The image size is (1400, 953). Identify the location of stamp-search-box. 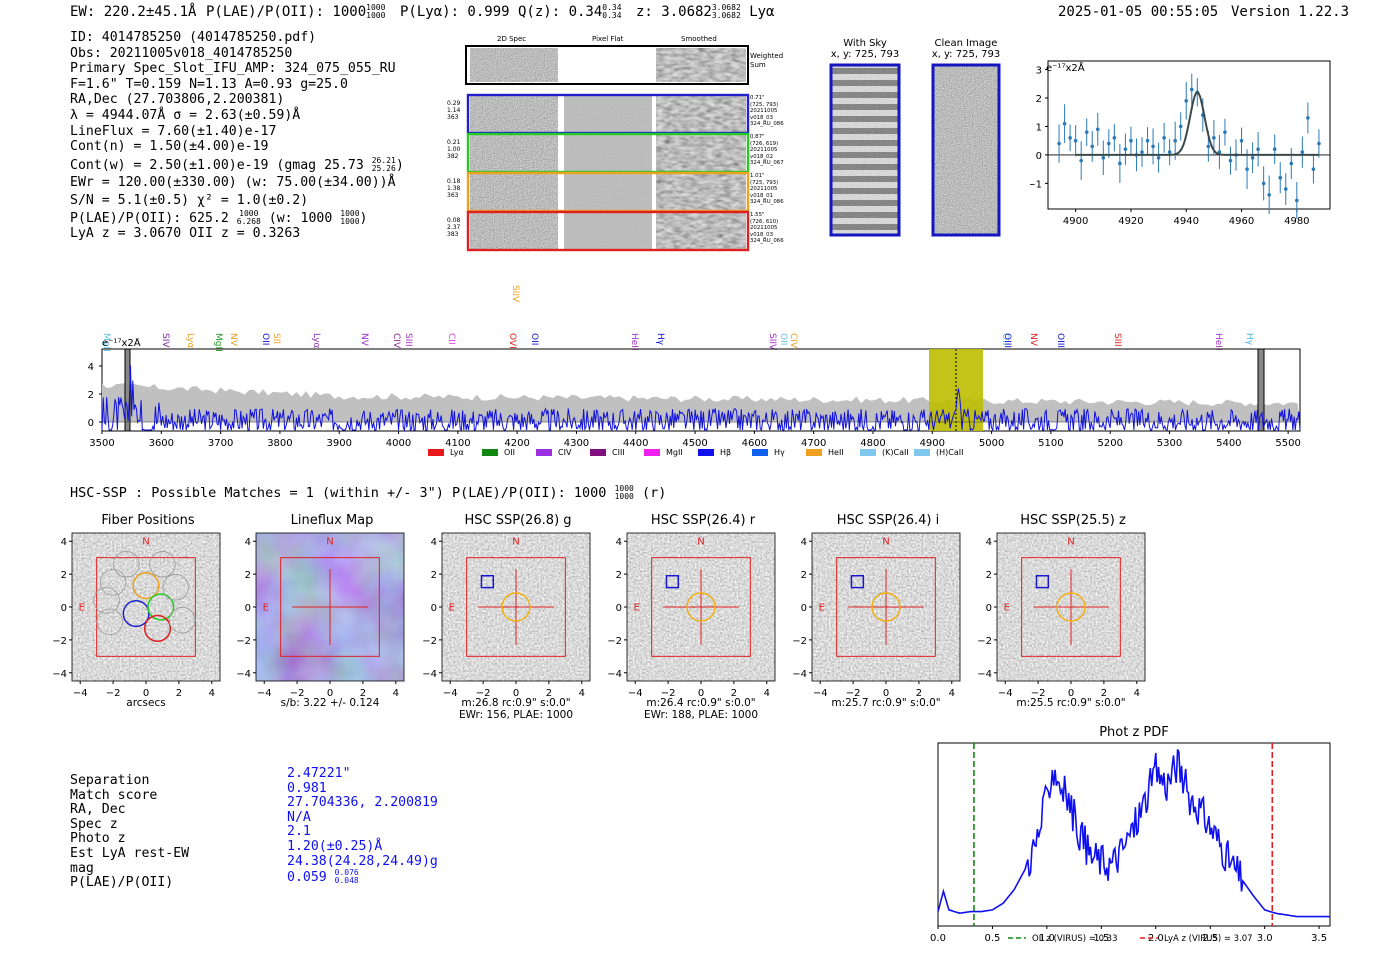
(516, 607).